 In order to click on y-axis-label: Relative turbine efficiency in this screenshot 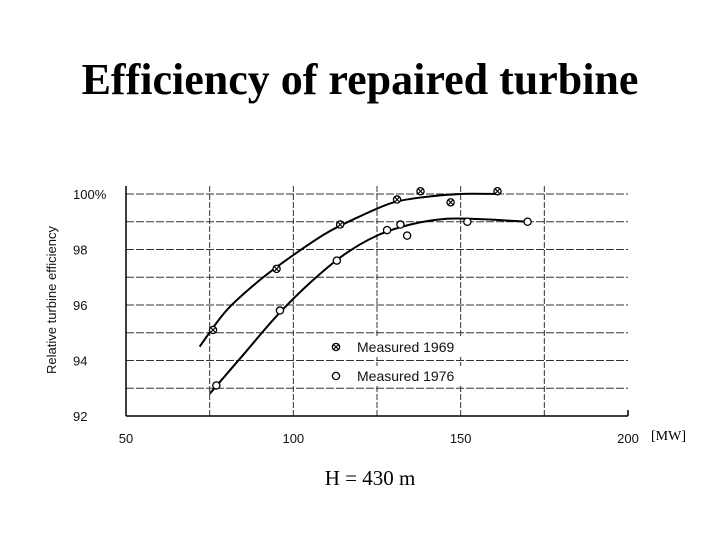, I will do `click(51, 300)`.